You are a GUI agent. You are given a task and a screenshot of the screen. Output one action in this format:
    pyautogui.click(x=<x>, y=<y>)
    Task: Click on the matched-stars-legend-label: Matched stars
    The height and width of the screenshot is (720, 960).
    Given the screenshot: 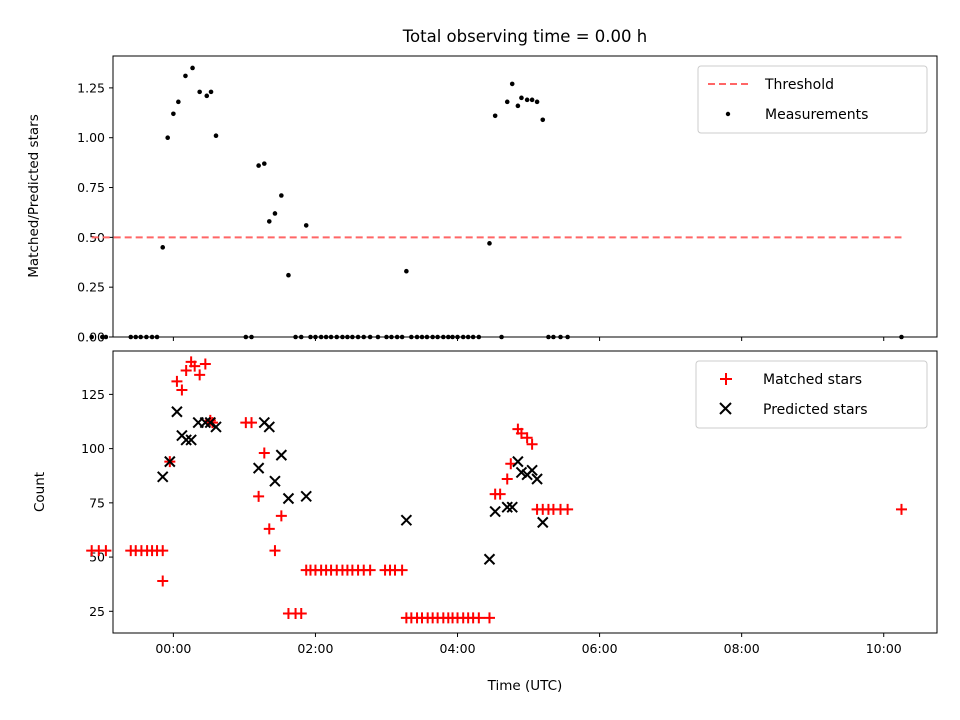 What is the action you would take?
    pyautogui.click(x=812, y=380)
    